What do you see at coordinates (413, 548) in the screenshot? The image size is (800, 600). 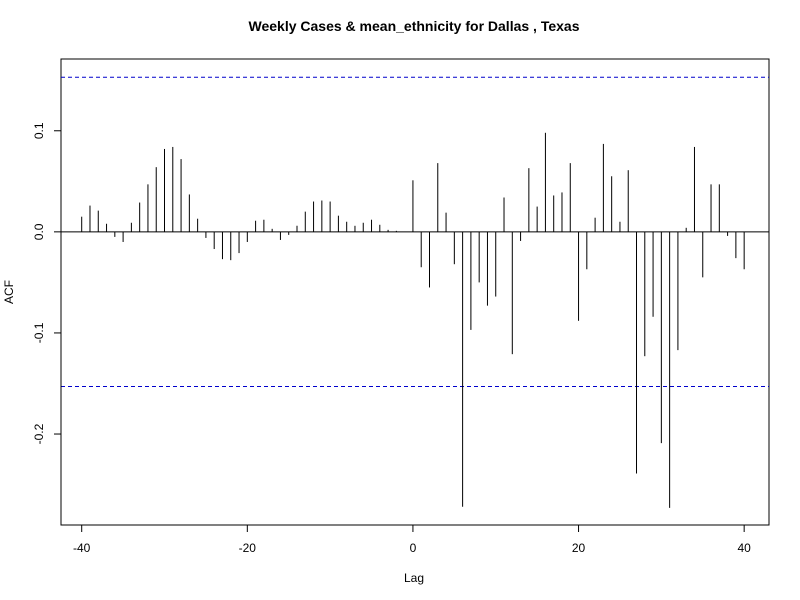 I see `x-tick-label: 0` at bounding box center [413, 548].